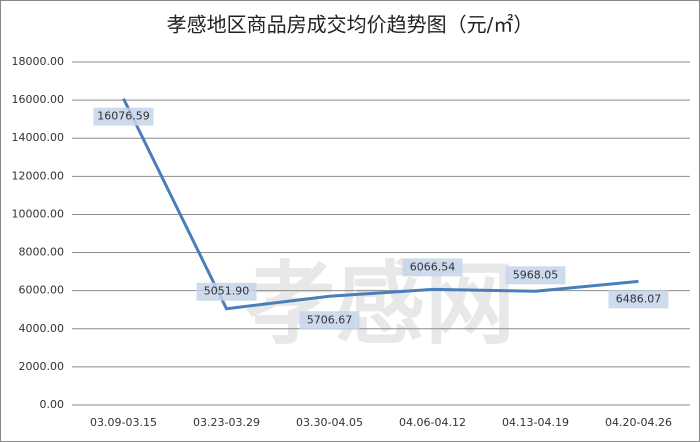 This screenshot has width=700, height=442. I want to click on x-tick-label: 04.13-04.19, so click(535, 422).